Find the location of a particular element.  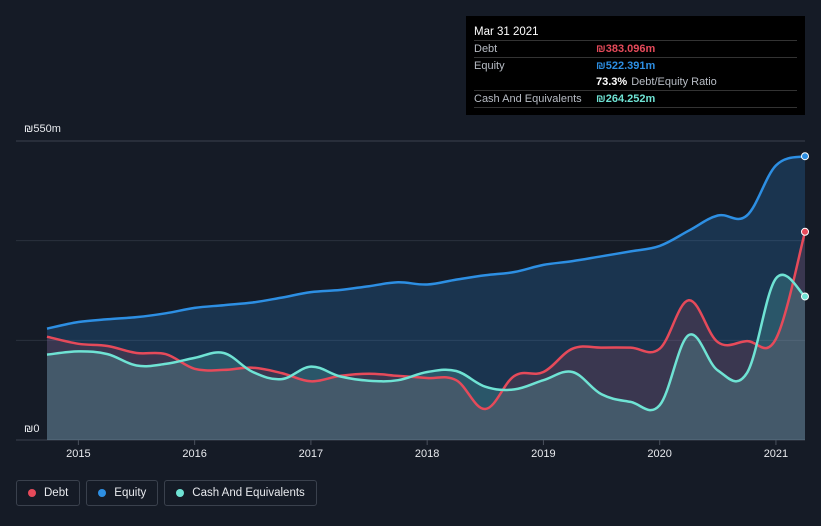

tooltip-ratio-value: 73.3% is located at coordinates (612, 82).